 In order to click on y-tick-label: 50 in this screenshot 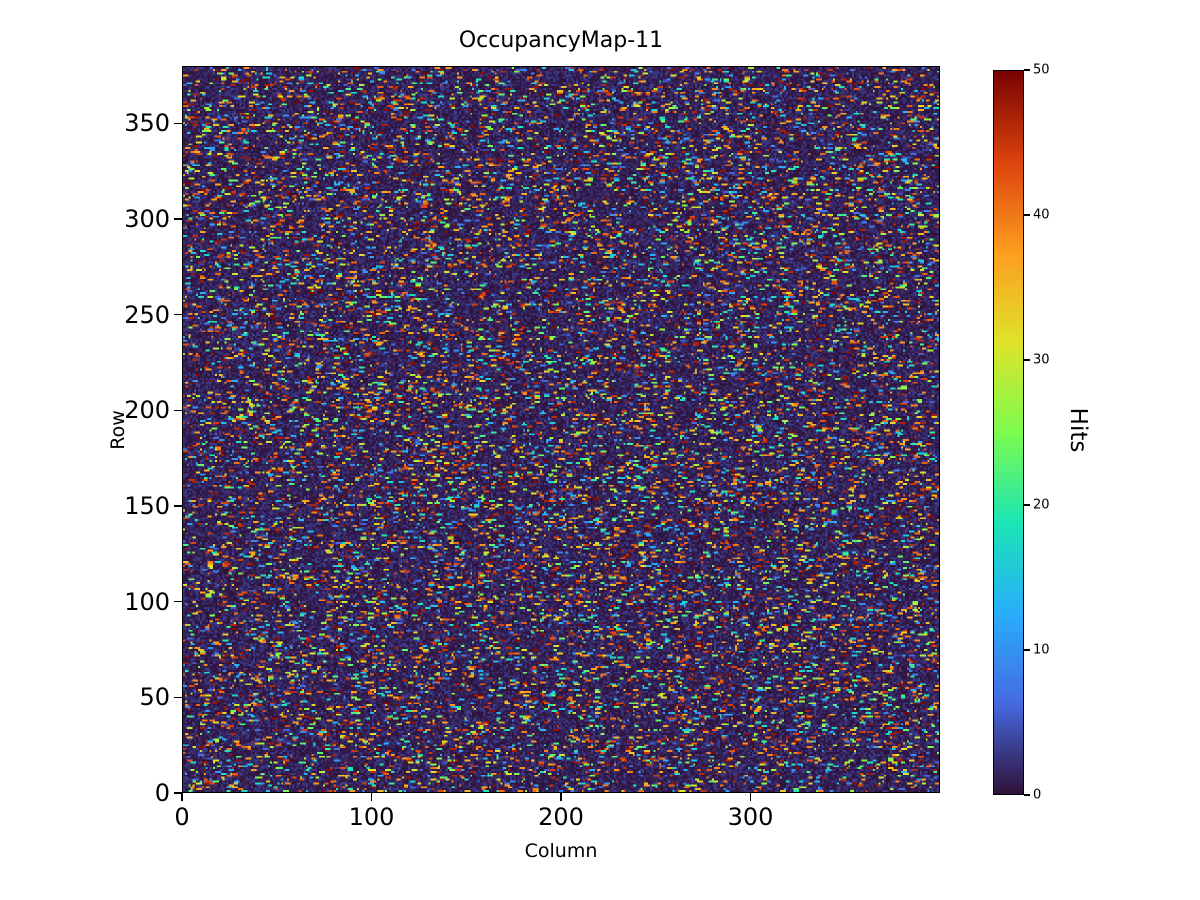, I will do `click(154, 697)`.